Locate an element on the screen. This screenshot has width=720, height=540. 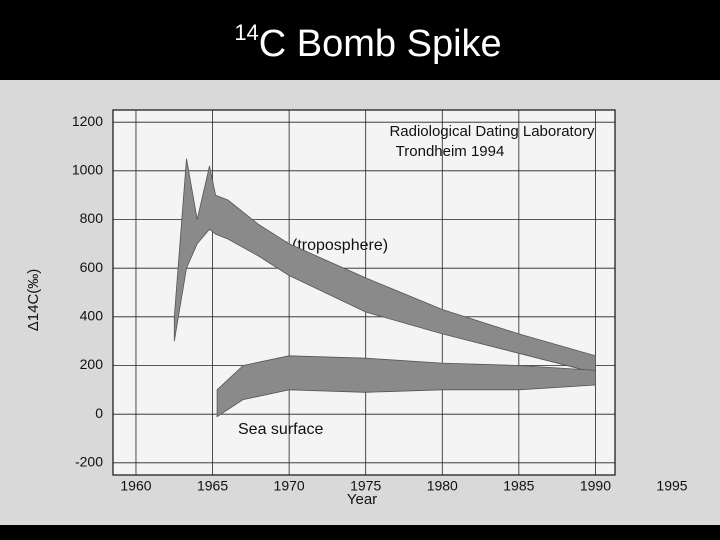
y-axis-label: Δ14C(‰) is located at coordinates (33, 300).